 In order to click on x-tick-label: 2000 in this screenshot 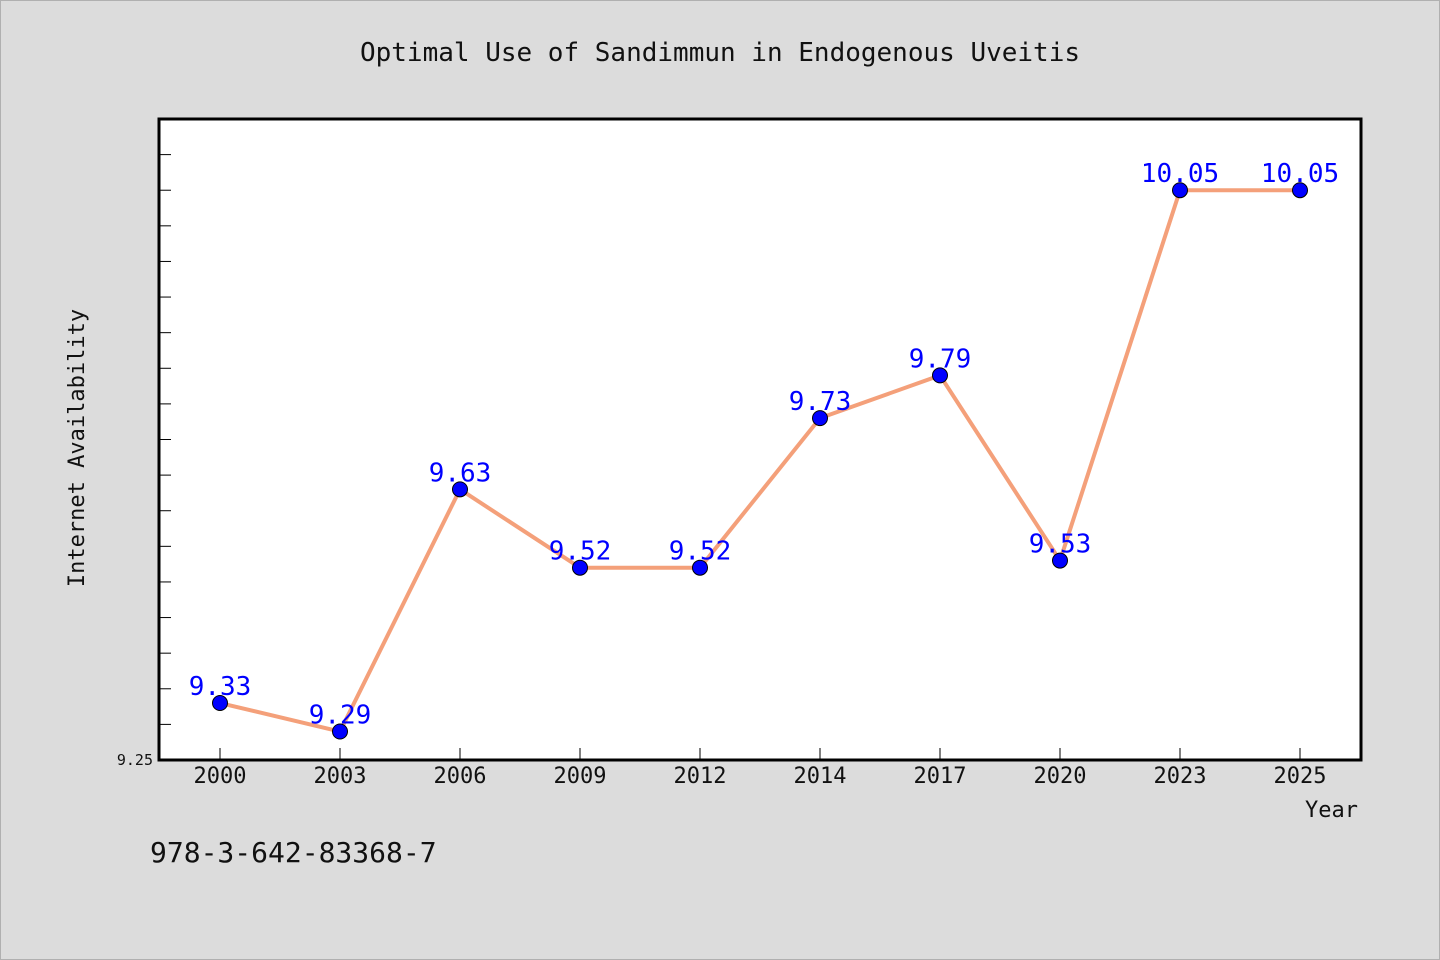, I will do `click(220, 776)`.